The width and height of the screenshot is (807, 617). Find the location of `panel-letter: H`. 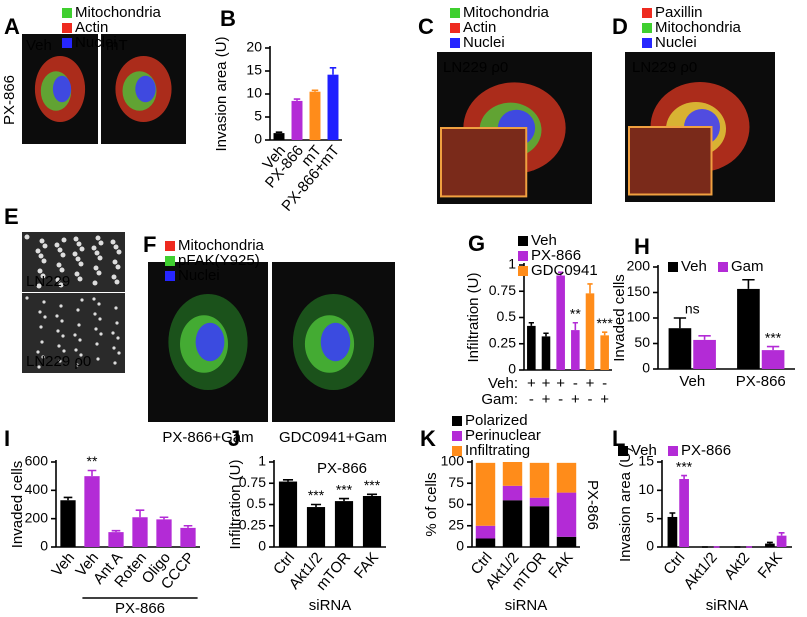

panel-letter: H is located at coordinates (642, 246).